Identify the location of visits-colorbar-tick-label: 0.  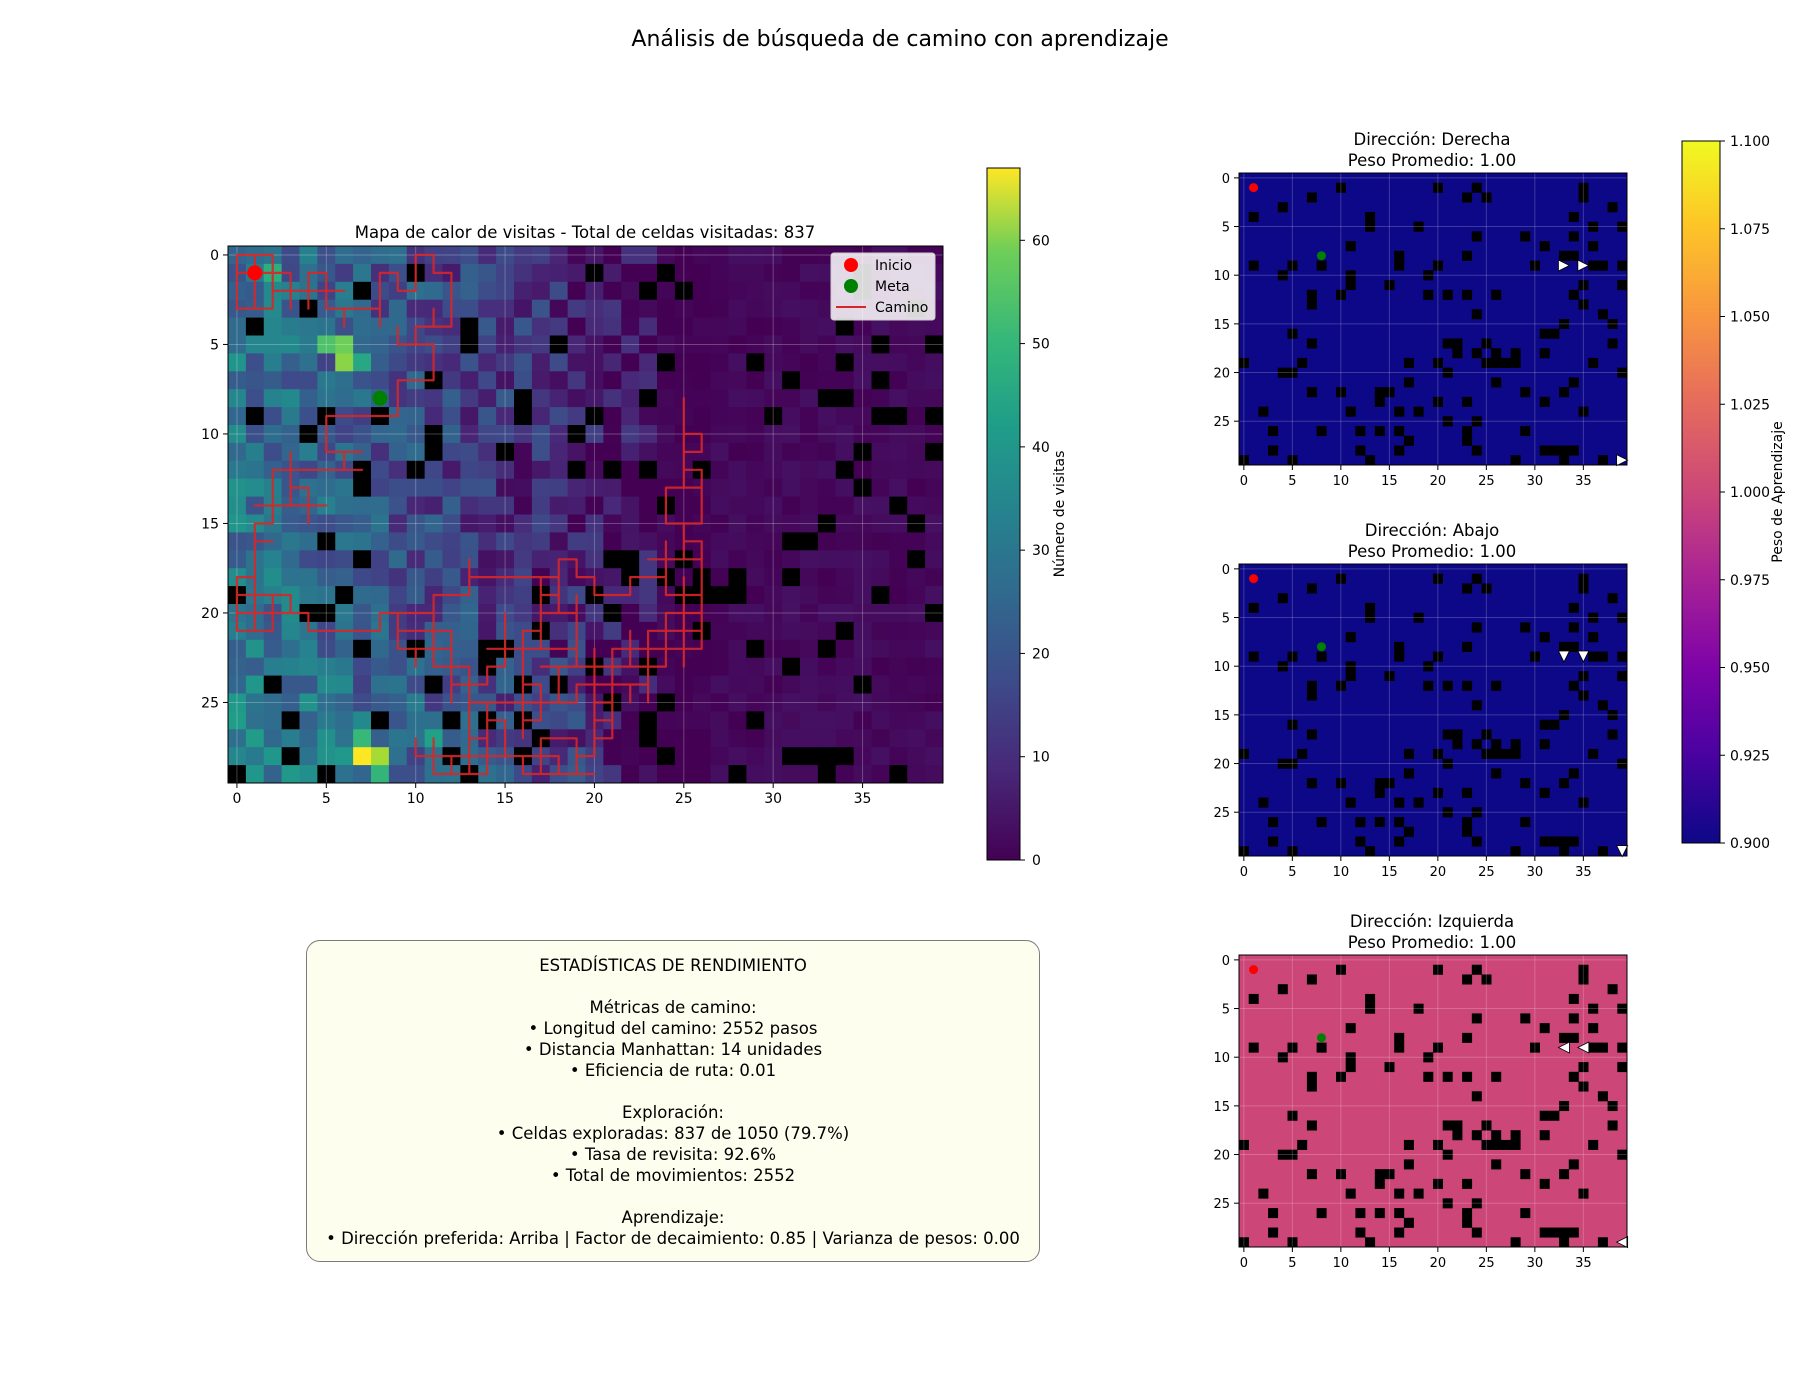
(1036, 861).